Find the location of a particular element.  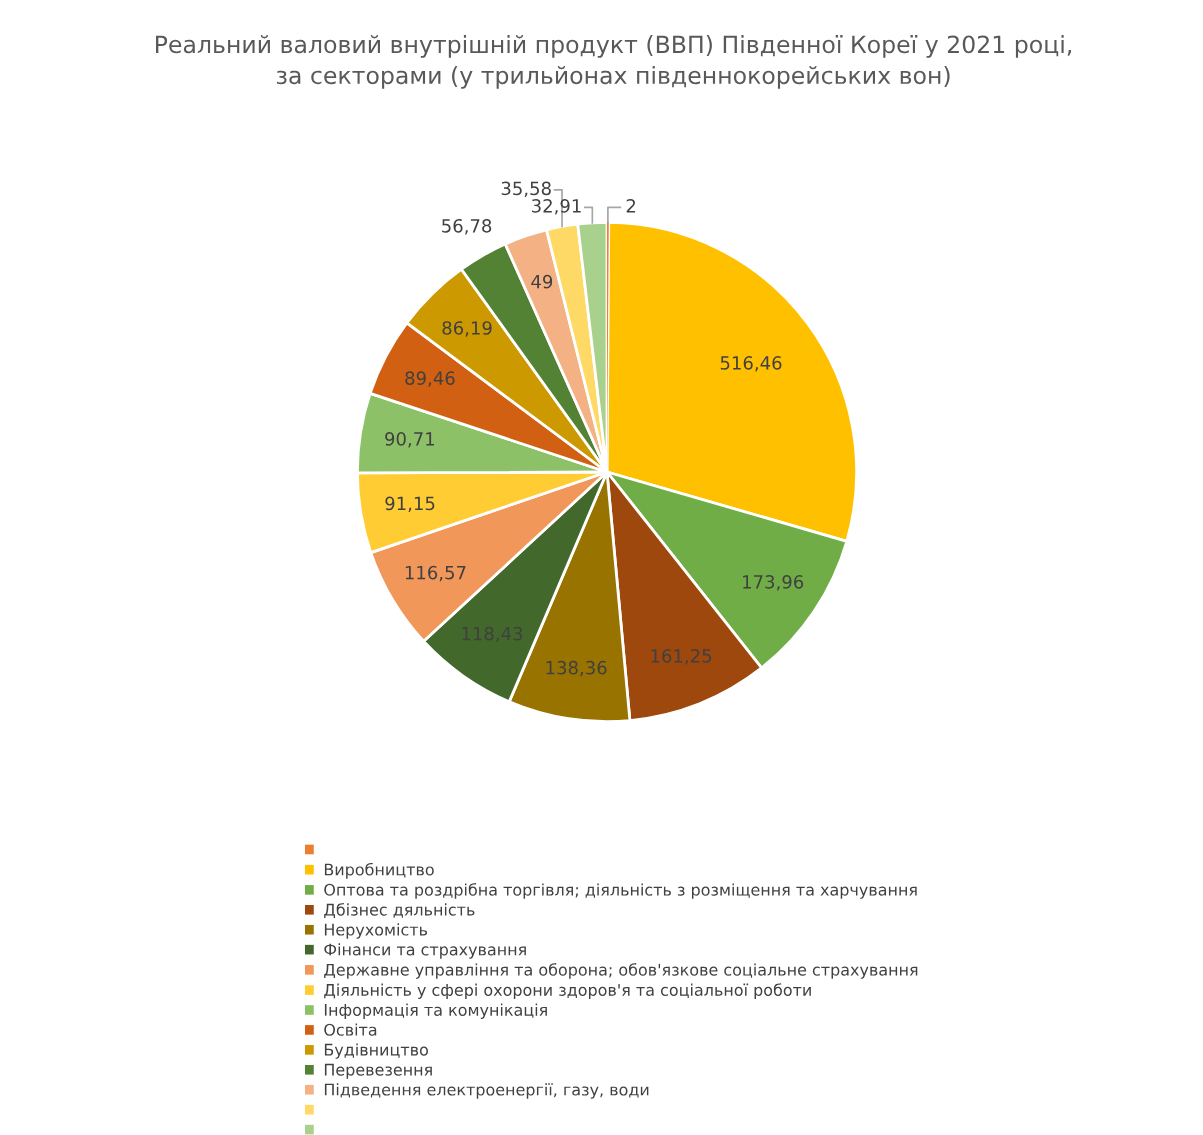

data-label: 116,57 is located at coordinates (435, 573).